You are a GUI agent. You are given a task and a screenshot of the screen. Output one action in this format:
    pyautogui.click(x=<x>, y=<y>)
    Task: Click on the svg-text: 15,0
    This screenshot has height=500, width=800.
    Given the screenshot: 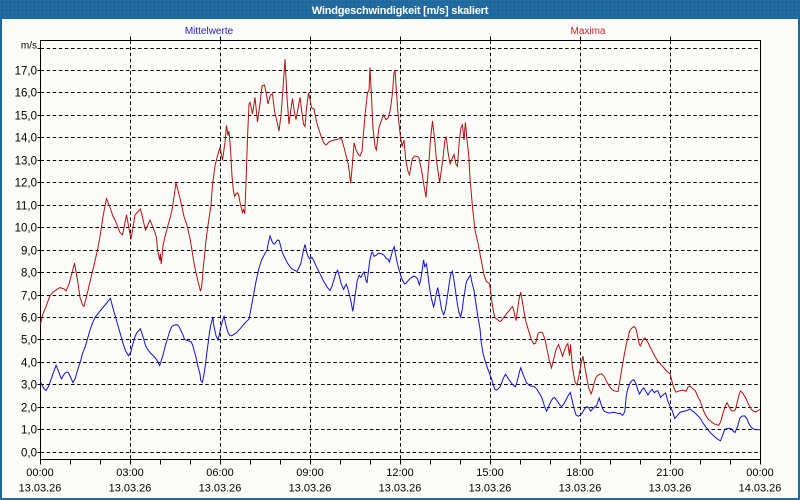 What is the action you would take?
    pyautogui.click(x=26, y=117)
    